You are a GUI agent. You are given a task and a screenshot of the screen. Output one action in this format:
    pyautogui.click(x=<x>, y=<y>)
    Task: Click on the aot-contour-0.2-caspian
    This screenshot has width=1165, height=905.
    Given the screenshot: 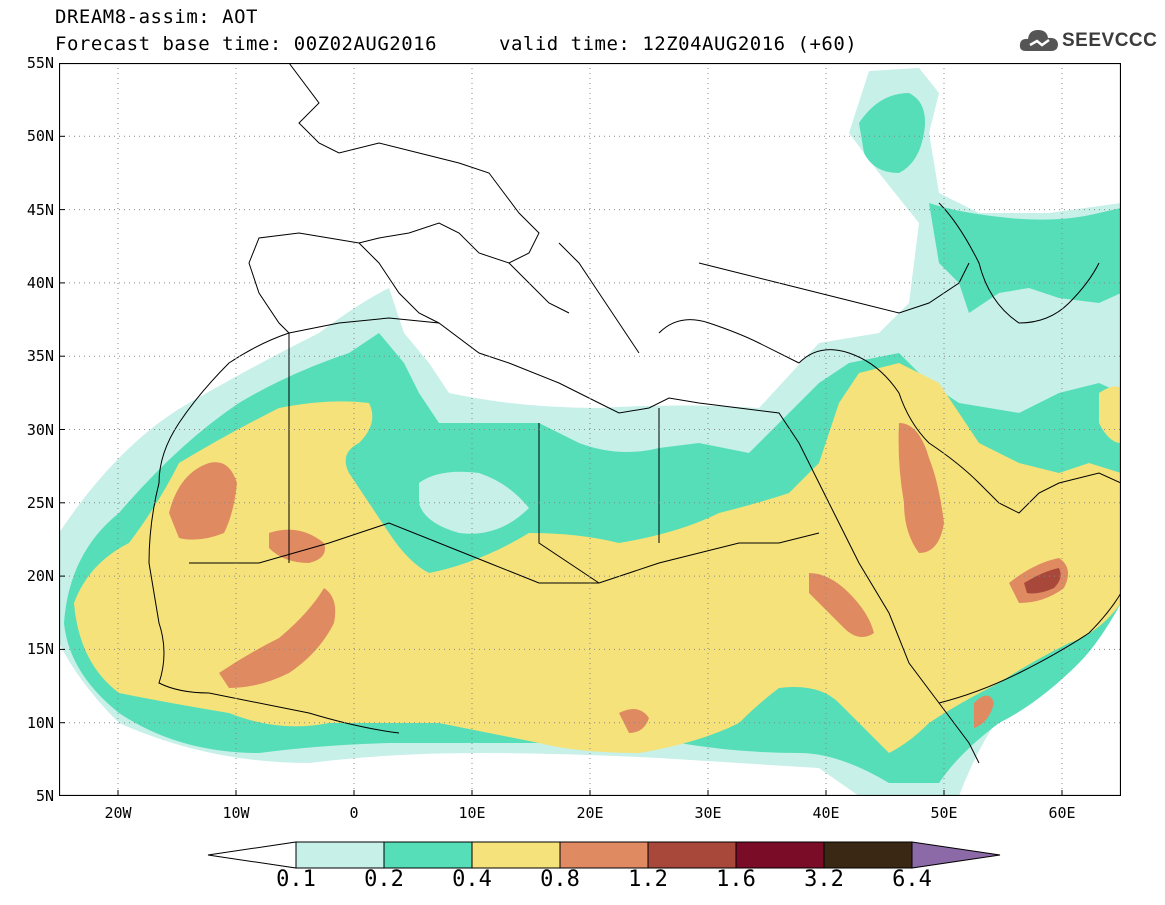 What is the action you would take?
    pyautogui.click(x=1025, y=258)
    